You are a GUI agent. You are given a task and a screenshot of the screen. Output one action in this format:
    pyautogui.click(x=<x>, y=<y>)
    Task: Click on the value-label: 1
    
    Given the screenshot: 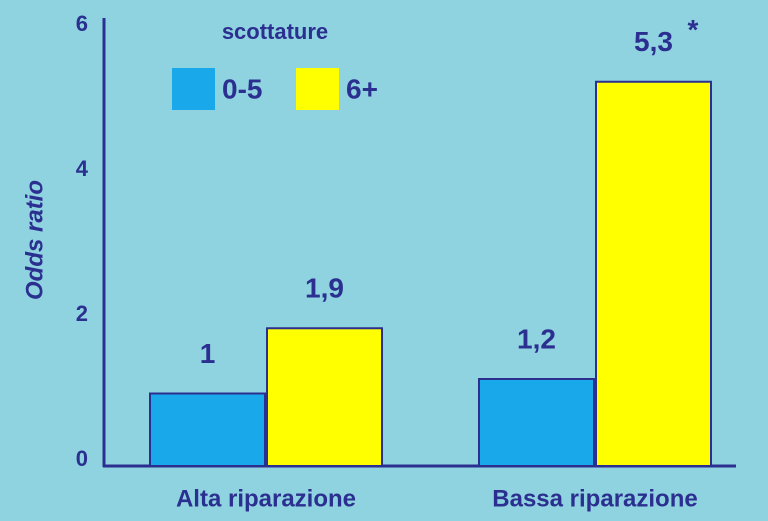 What is the action you would take?
    pyautogui.click(x=208, y=353)
    